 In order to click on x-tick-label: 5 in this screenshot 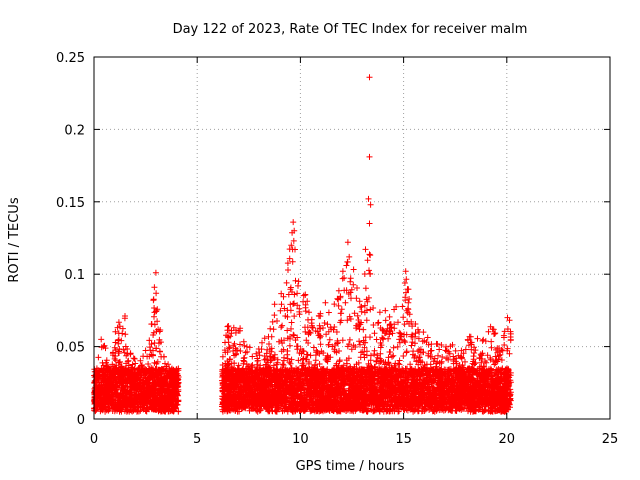, I will do `click(197, 439)`.